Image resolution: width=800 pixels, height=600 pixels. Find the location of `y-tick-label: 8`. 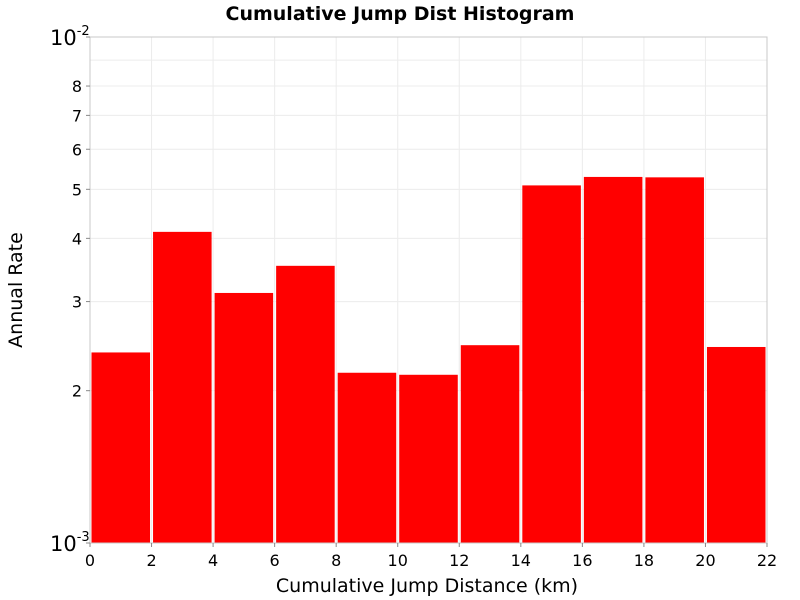

y-tick-label: 8 is located at coordinates (77, 86).